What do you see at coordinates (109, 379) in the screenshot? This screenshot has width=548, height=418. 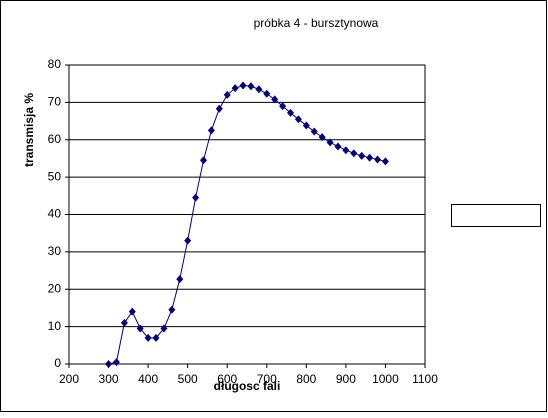 I see `x-tick-label: 300` at bounding box center [109, 379].